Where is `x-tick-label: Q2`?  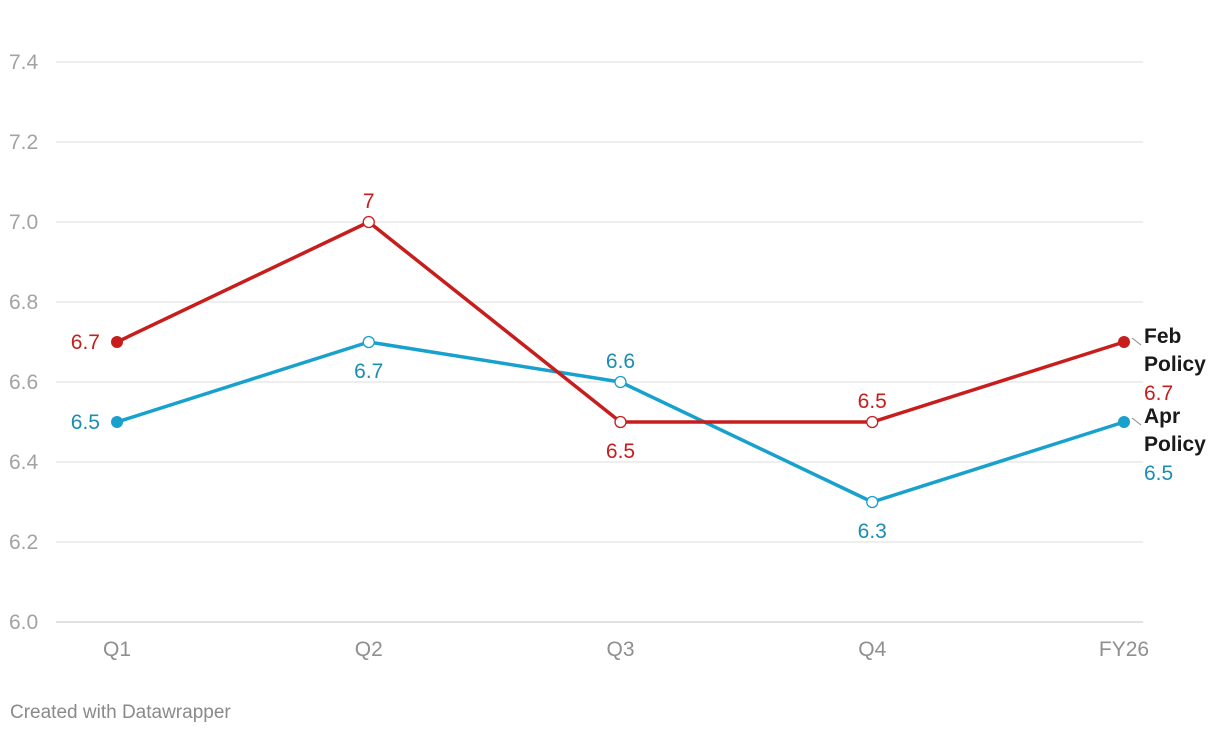 x-tick-label: Q2 is located at coordinates (369, 649).